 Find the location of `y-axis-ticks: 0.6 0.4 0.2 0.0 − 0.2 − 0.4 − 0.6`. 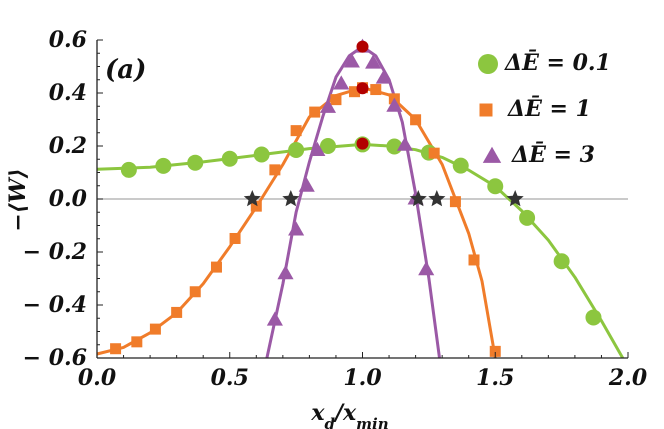

y-axis-ticks: 0.6 0.4 0.2 0.0 − 0.2 − 0.4 − 0.6 is located at coordinates (55, 199).